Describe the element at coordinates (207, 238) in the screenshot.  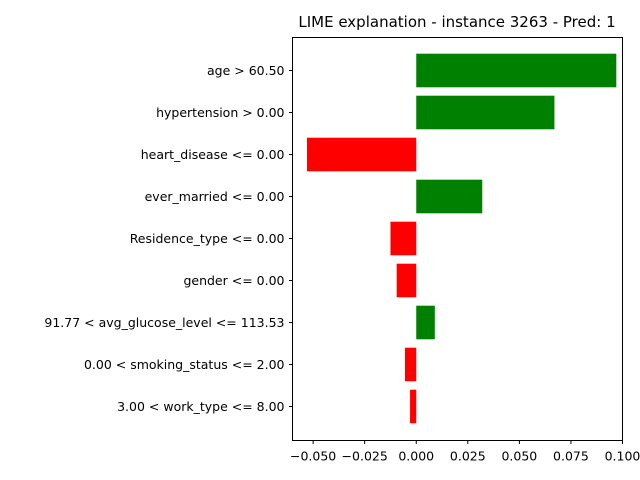
I see `y-tick-label: Residence_type <= 0.00` at that location.